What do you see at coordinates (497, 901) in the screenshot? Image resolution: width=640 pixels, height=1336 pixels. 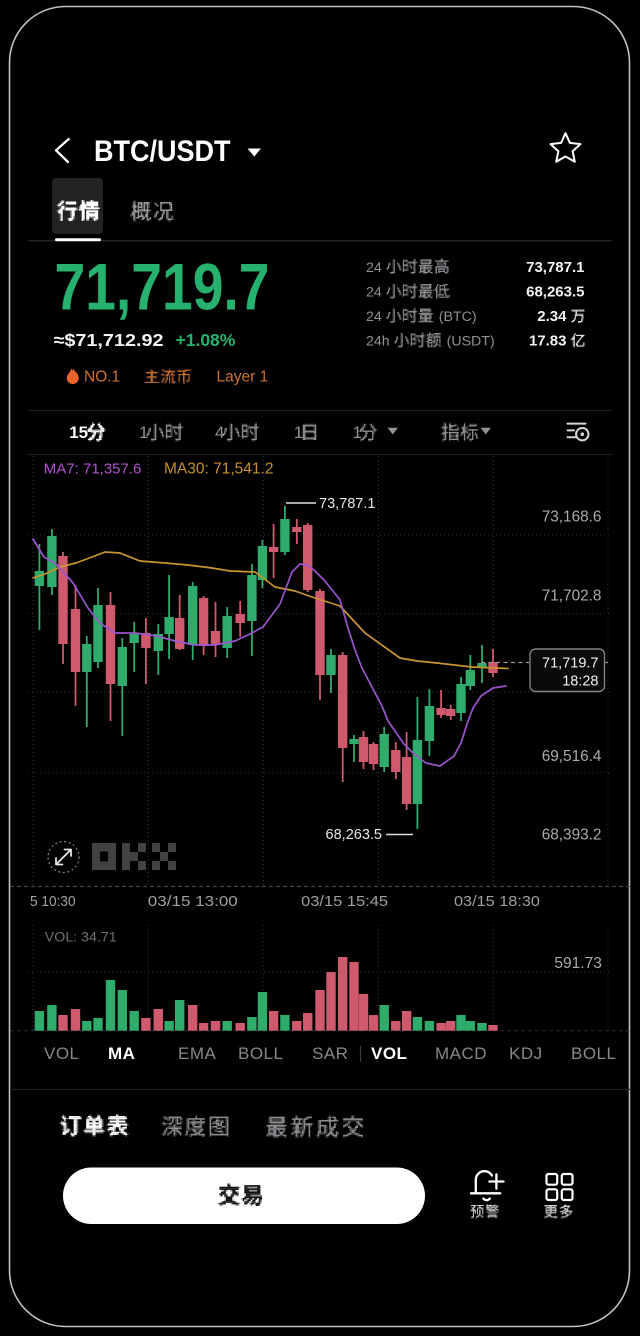 I see `svg-text: 03/15 18:30` at bounding box center [497, 901].